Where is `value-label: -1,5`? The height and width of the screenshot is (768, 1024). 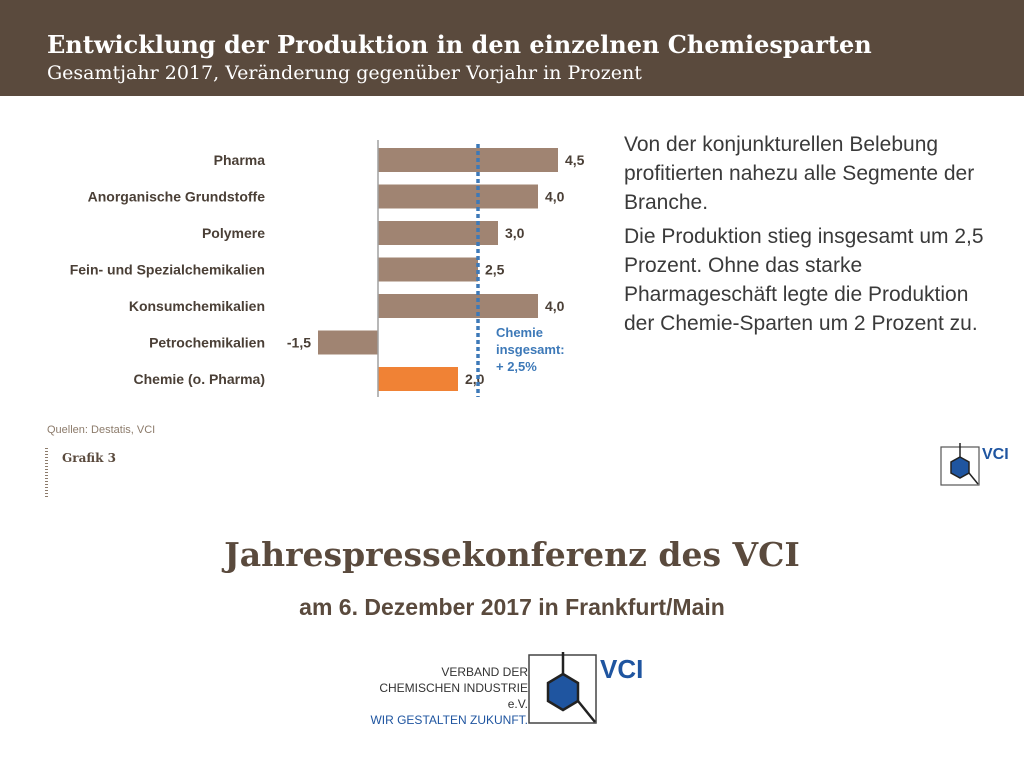
value-label: -1,5 is located at coordinates (299, 343).